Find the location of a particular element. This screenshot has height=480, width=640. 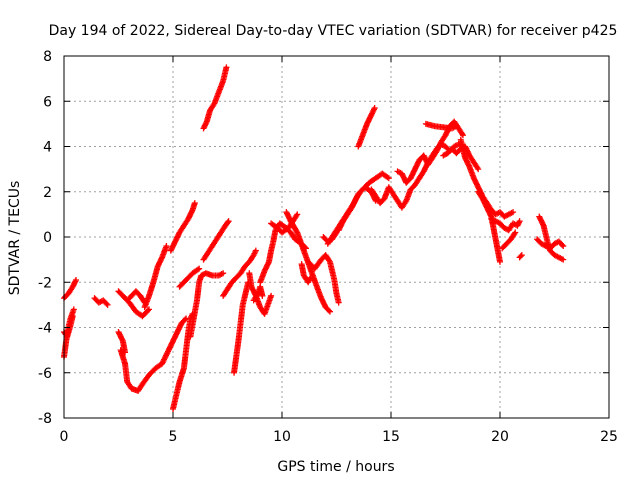

x-tick-label-0: 0 is located at coordinates (64, 437).